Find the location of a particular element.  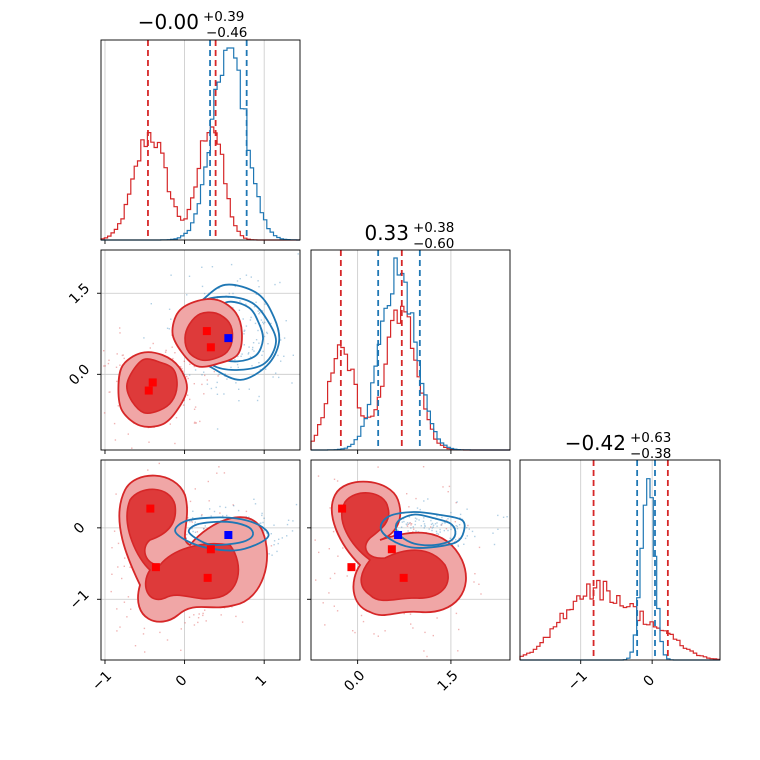

panel-p2-p1-frame is located at coordinates (410, 560).